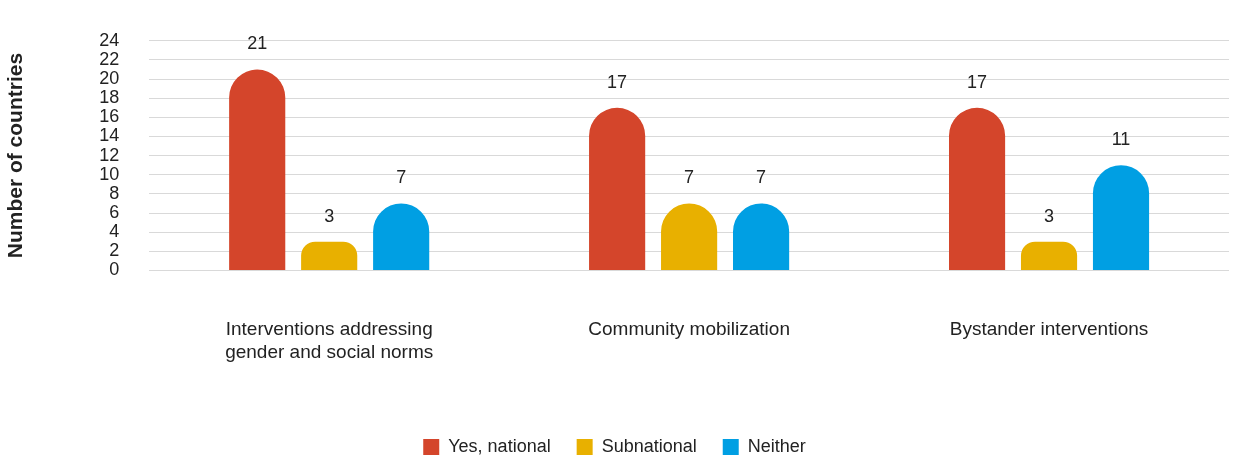 This screenshot has height=466, width=1233. Describe the element at coordinates (114, 211) in the screenshot. I see `y-tick-label: 6` at that location.